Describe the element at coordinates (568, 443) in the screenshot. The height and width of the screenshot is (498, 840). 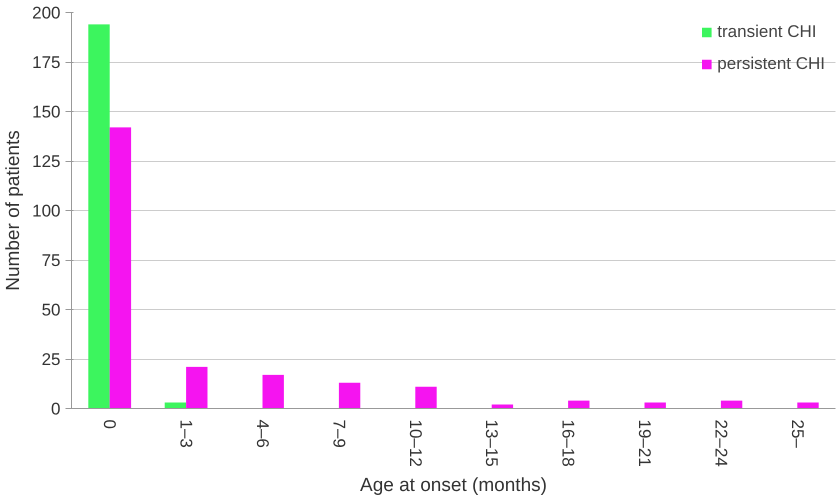
I see `x-tick-label: 16–18` at that location.